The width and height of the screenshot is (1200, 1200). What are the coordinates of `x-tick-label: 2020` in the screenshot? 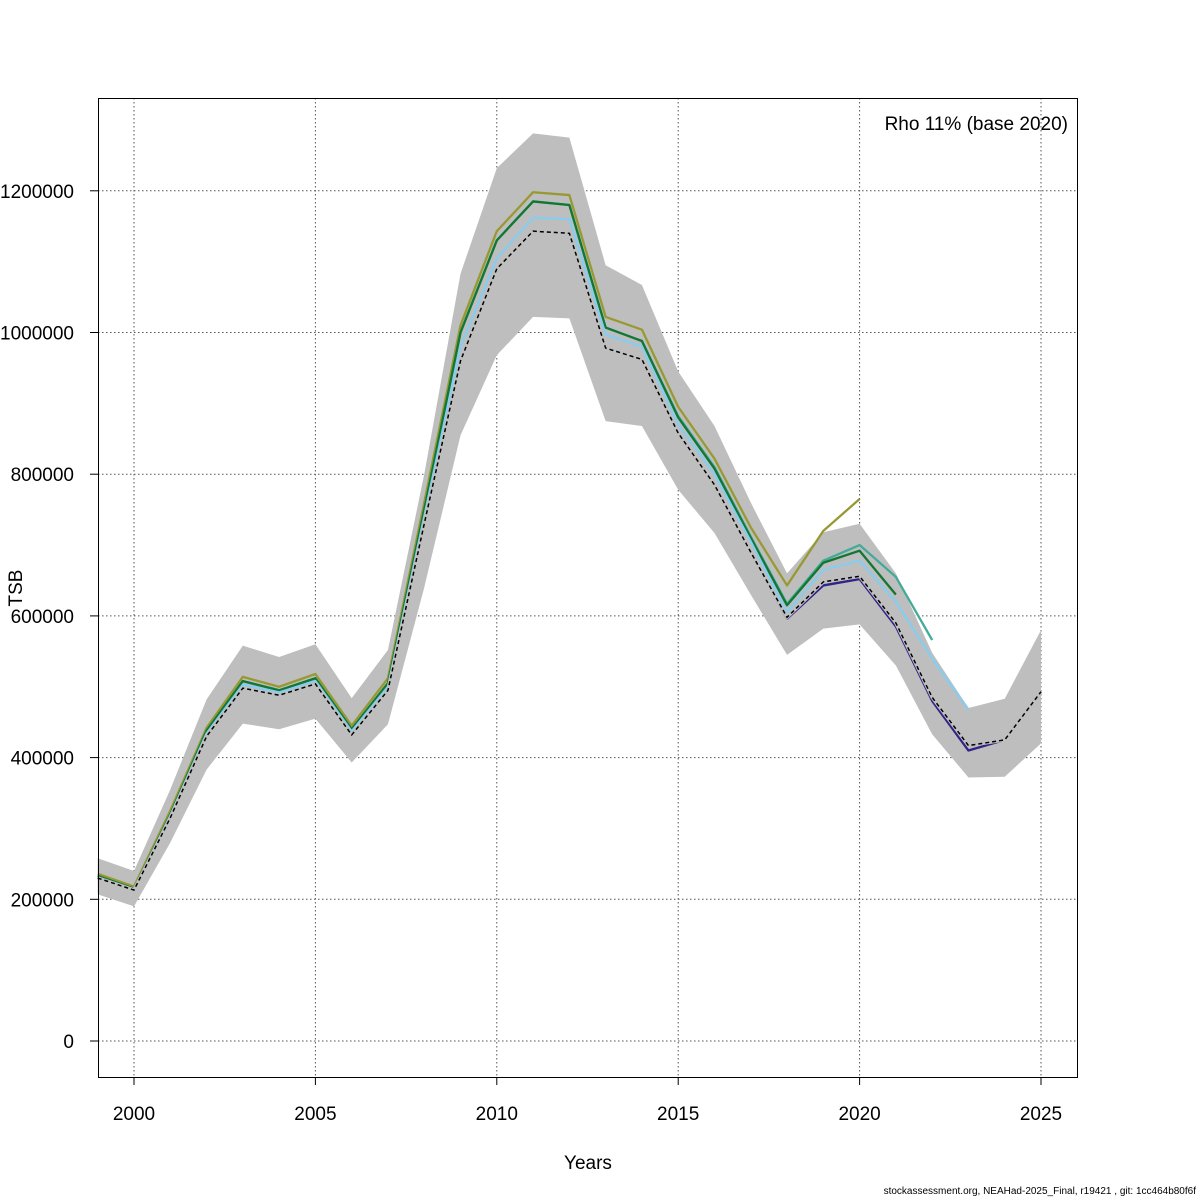 It's located at (859, 1114).